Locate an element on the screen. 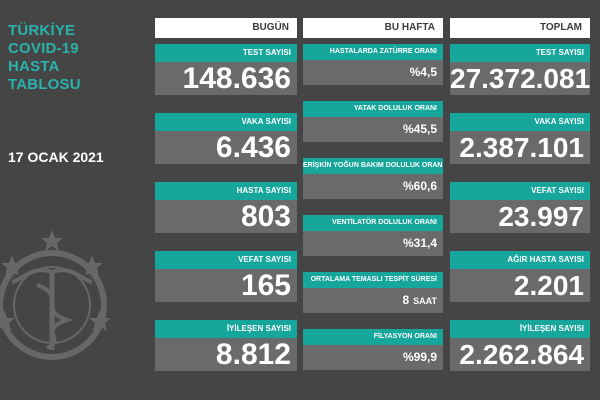  week-card: HASTALARDA ZATÜRRE ORANI %4,5 is located at coordinates (373, 64).